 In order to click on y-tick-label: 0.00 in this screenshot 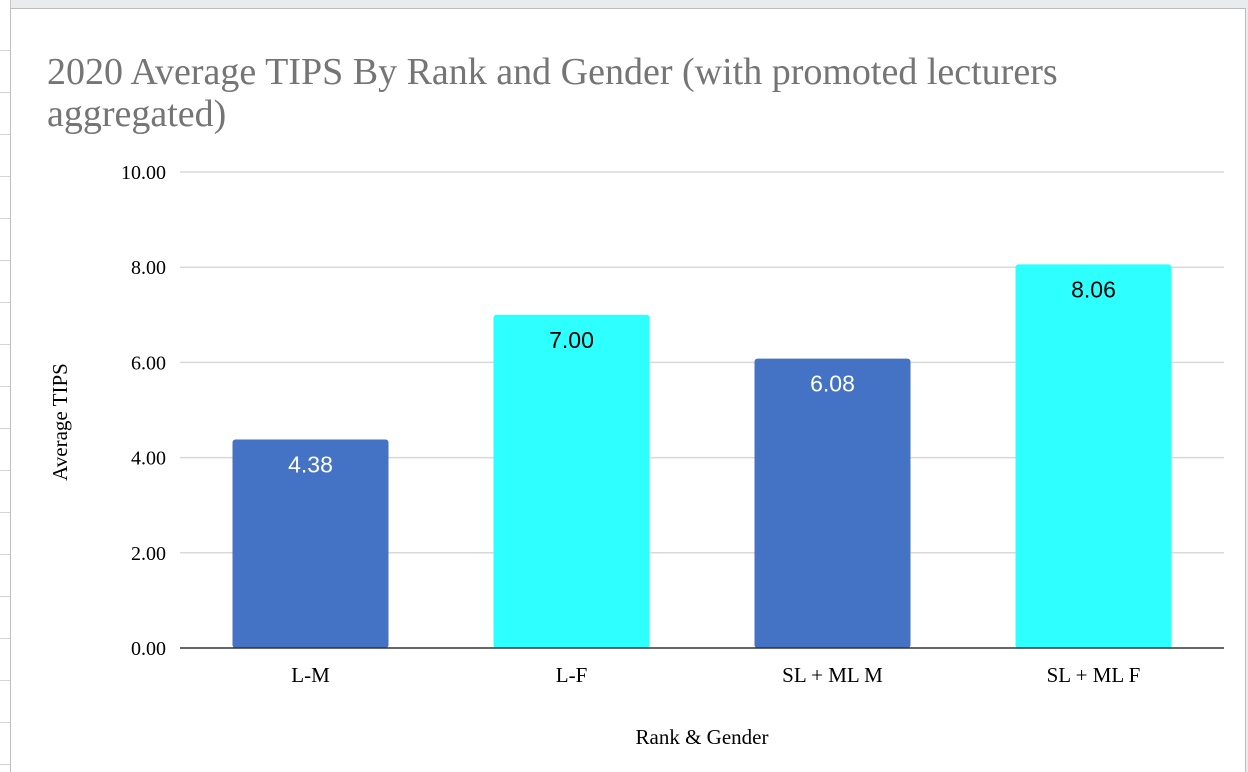, I will do `click(148, 649)`.